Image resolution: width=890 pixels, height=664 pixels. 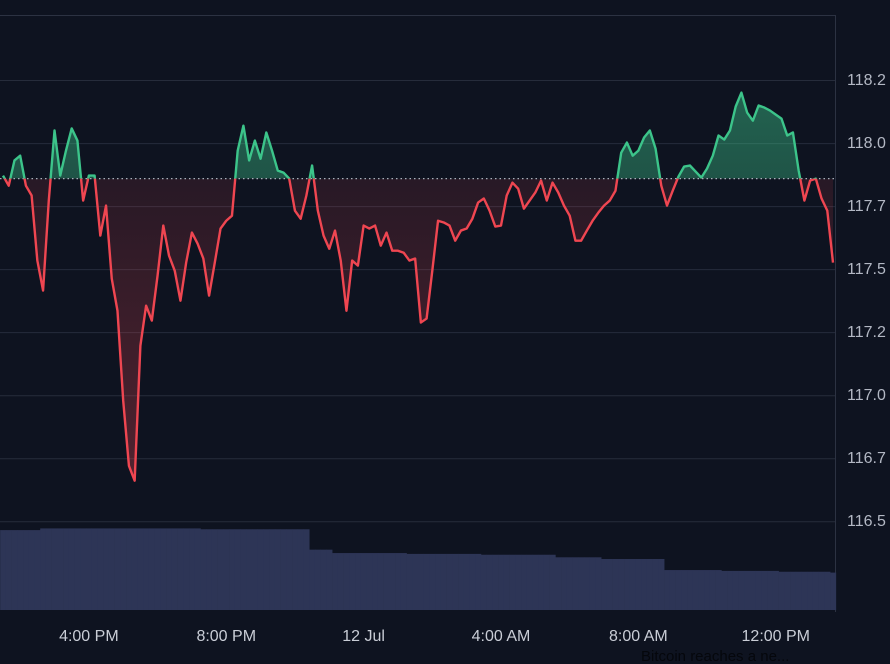 I want to click on price-line-up, so click(x=409, y=135).